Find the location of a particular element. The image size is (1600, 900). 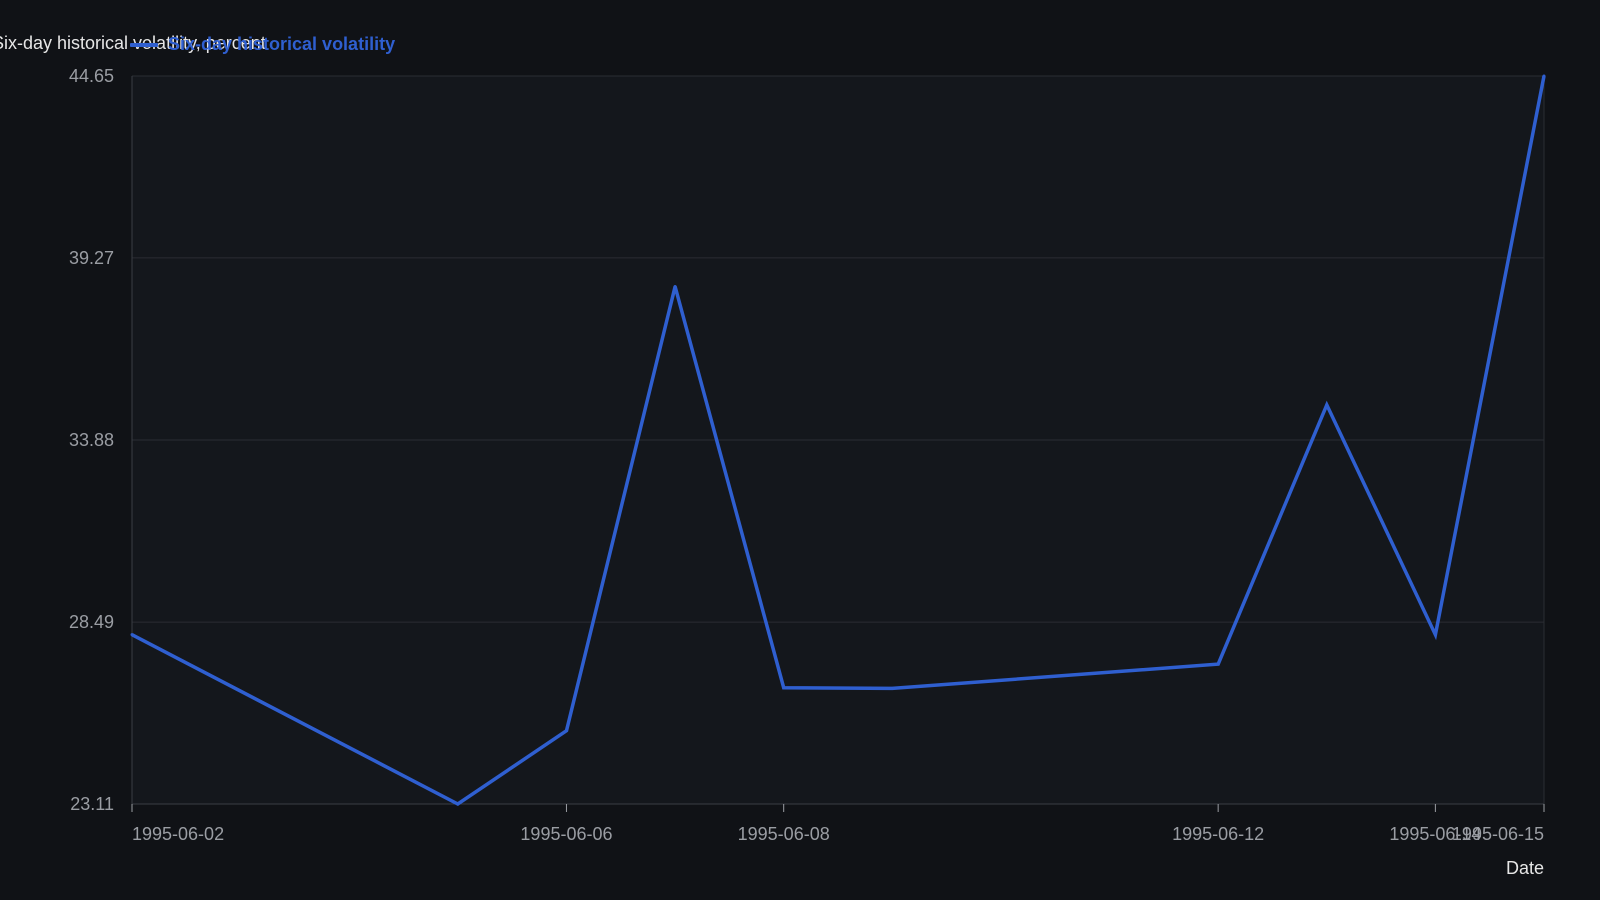

y-tick-label: 23.11 is located at coordinates (92, 804).